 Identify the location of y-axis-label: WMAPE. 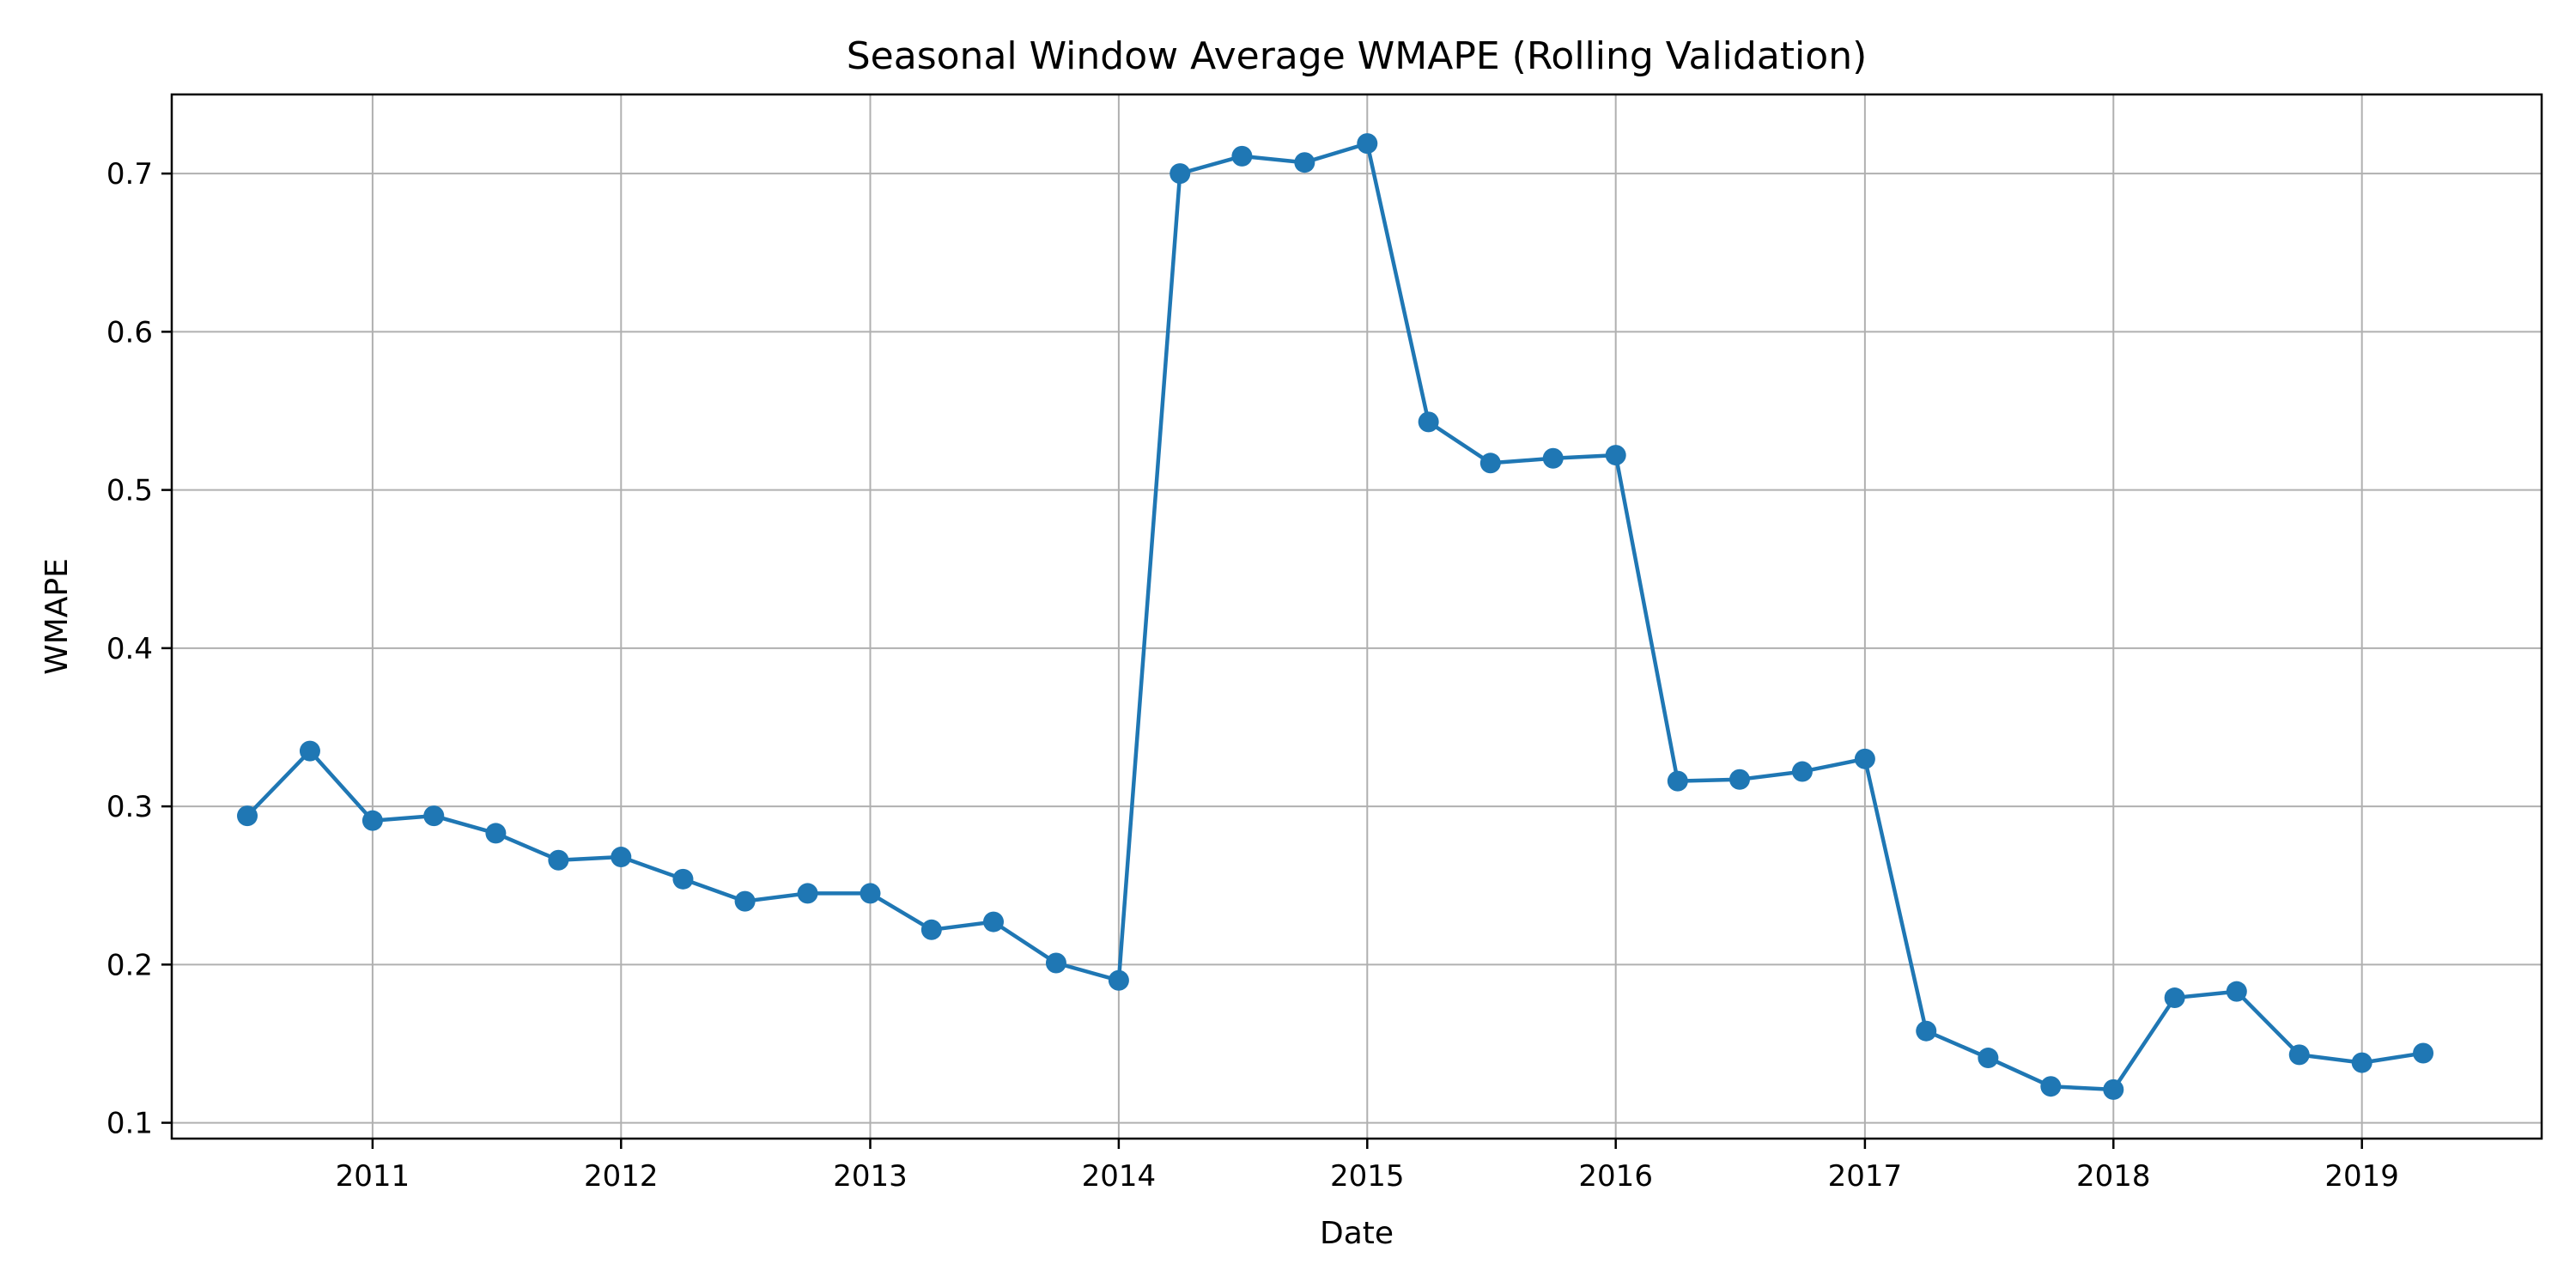
(57, 616).